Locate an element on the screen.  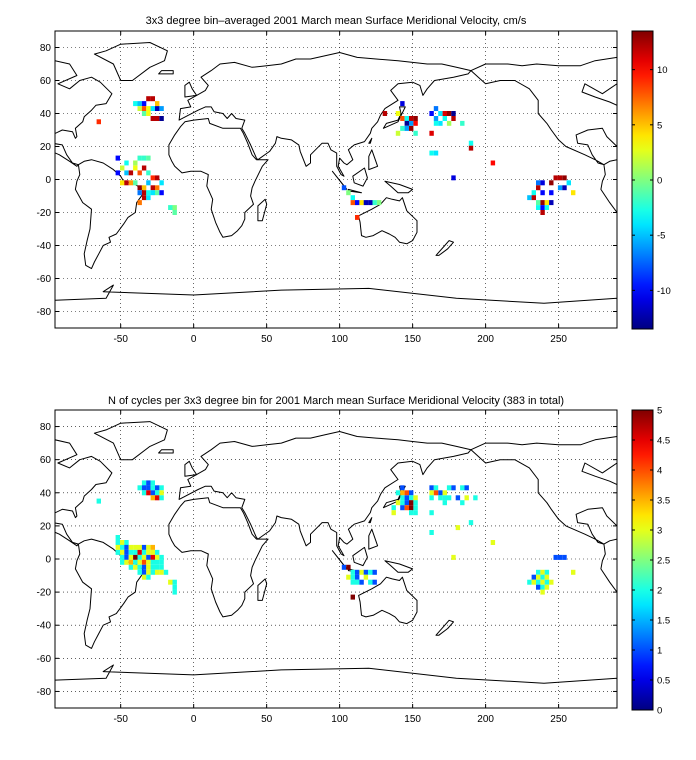
y-tick-label: -40 is located at coordinates (44, 246).